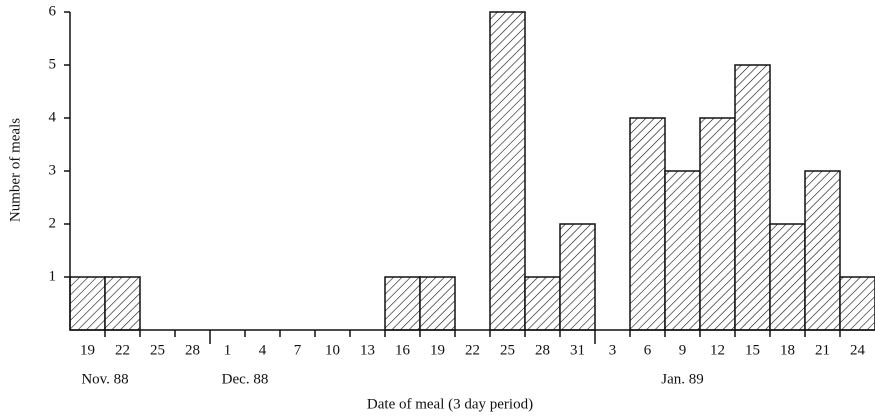  Describe the element at coordinates (717, 350) in the screenshot. I see `x-tick-label: 12` at that location.